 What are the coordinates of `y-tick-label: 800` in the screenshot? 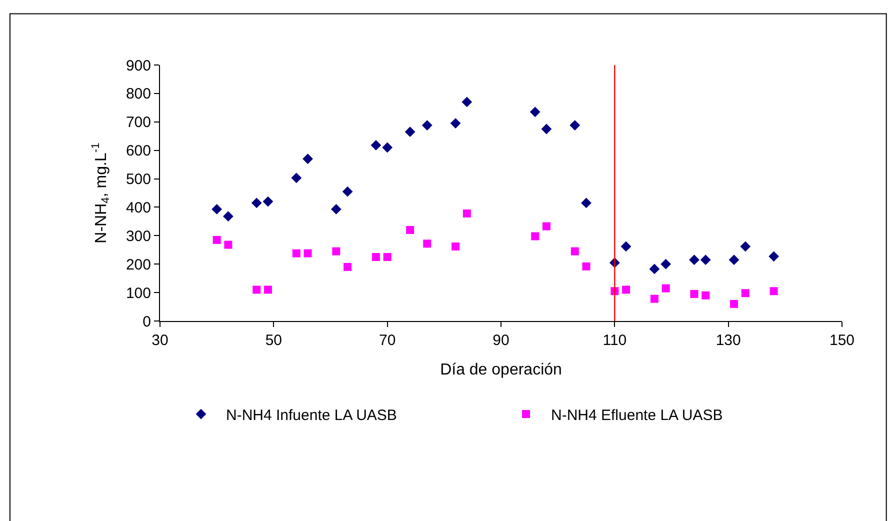 It's located at (138, 94).